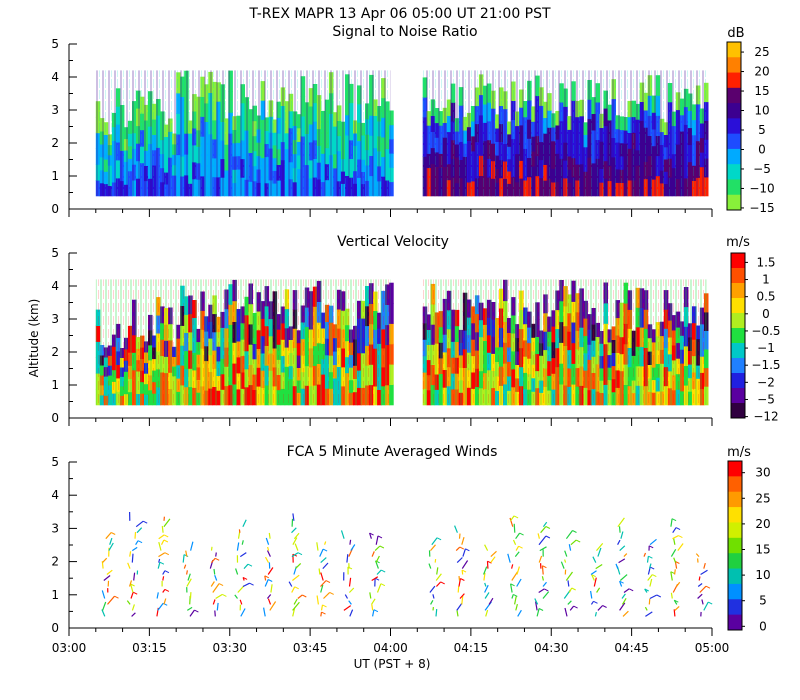 The width and height of the screenshot is (800, 700). I want to click on figure-title: T-REX MAPR 13 Apr 06 05:00 UT 21:00 PST, so click(399, 14).